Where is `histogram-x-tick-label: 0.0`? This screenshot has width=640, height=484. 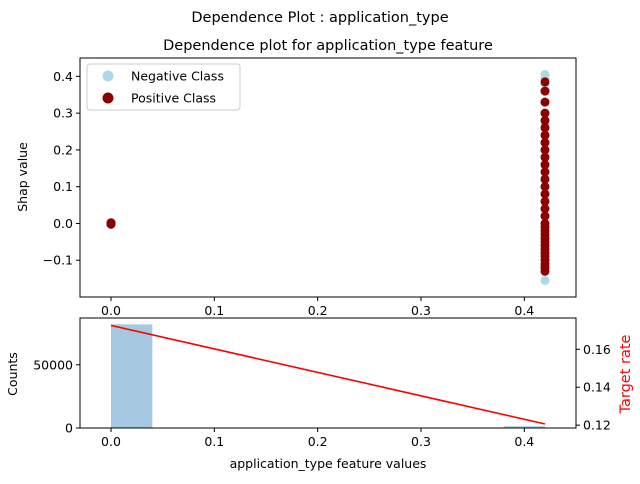 histogram-x-tick-label: 0.0 is located at coordinates (111, 441).